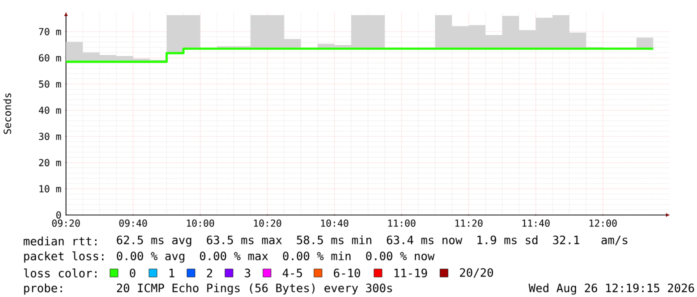 The image size is (697, 297). I want to click on text: 6-10, so click(347, 273).